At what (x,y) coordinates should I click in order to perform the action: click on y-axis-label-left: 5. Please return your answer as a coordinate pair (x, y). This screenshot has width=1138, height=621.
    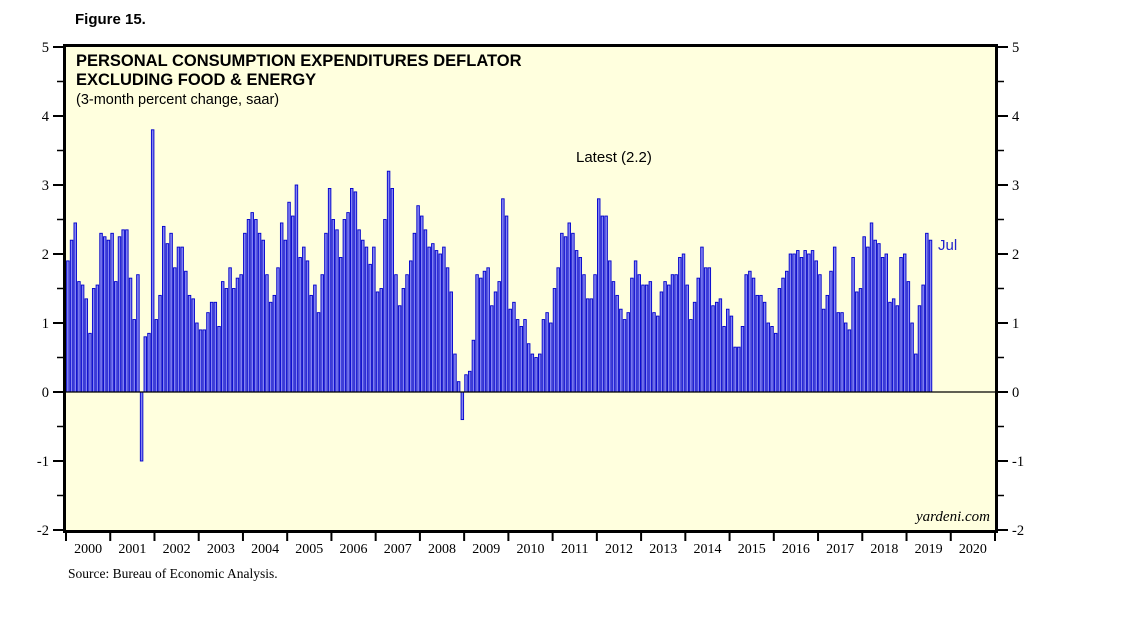
    Looking at the image, I should click on (45, 48).